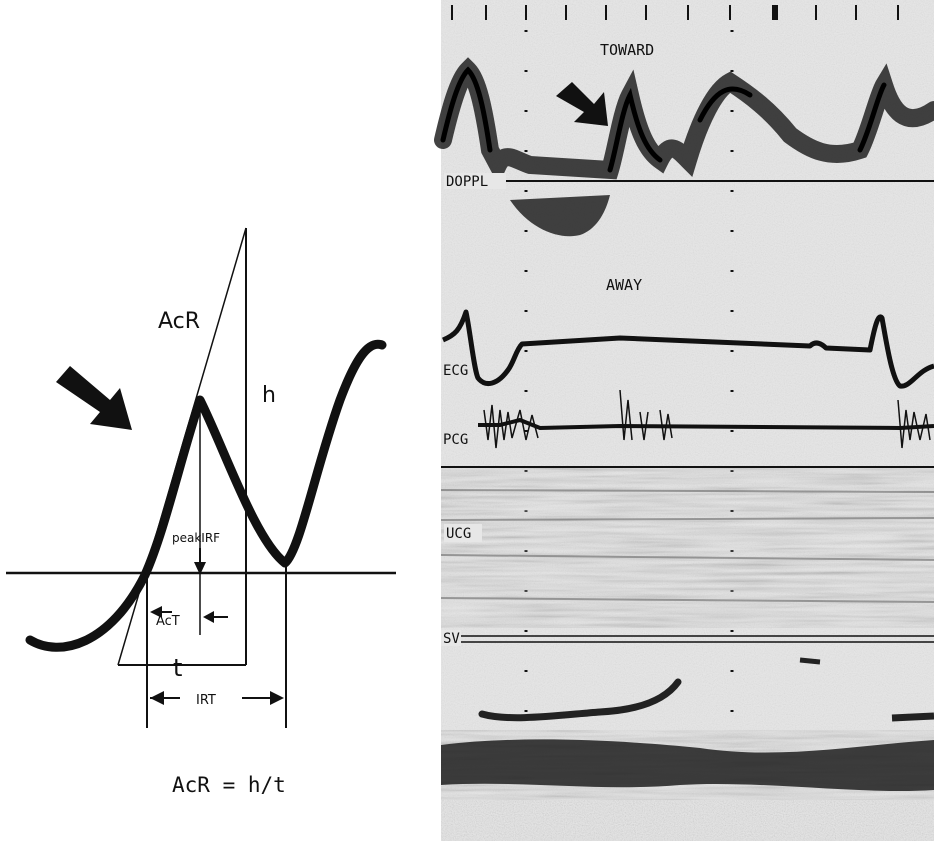  What do you see at coordinates (182, 446) in the screenshot?
I see `acr-tangent-line` at bounding box center [182, 446].